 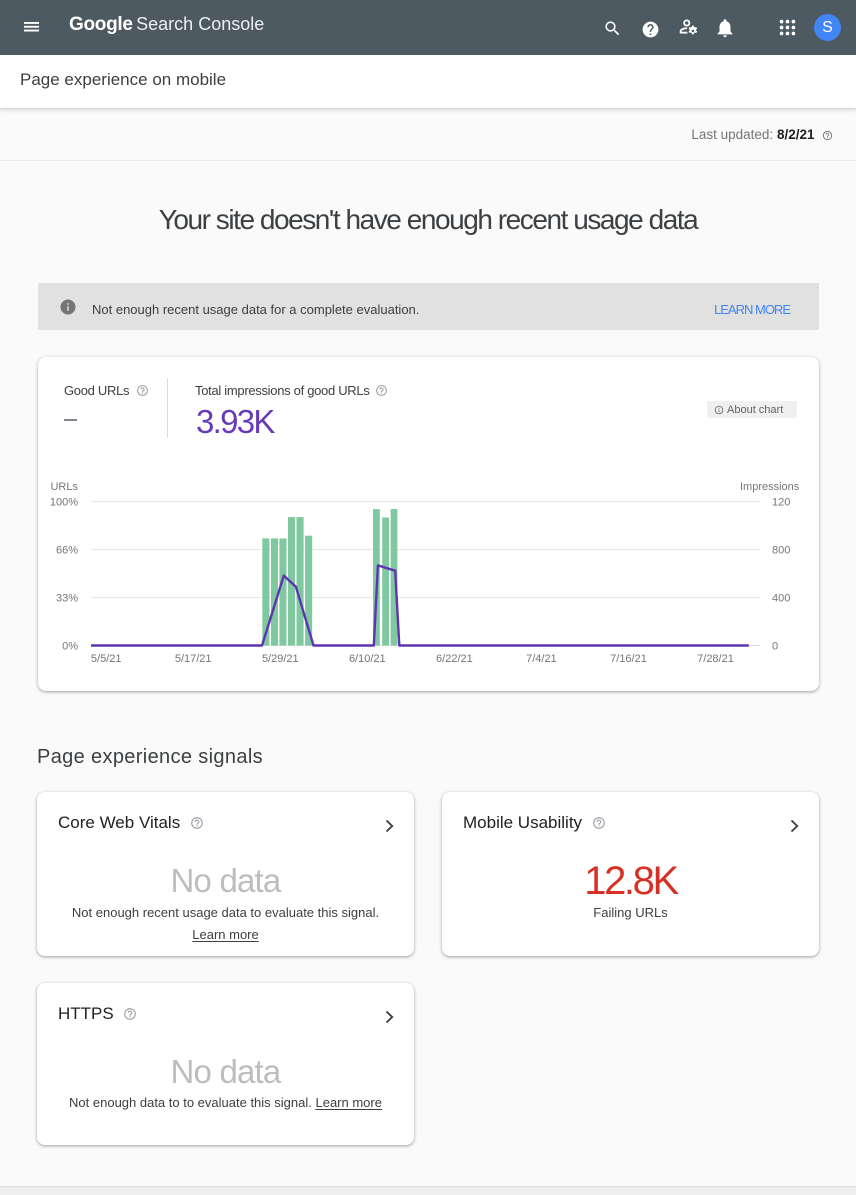 What do you see at coordinates (454, 659) in the screenshot?
I see `svg-text: 6/22/21` at bounding box center [454, 659].